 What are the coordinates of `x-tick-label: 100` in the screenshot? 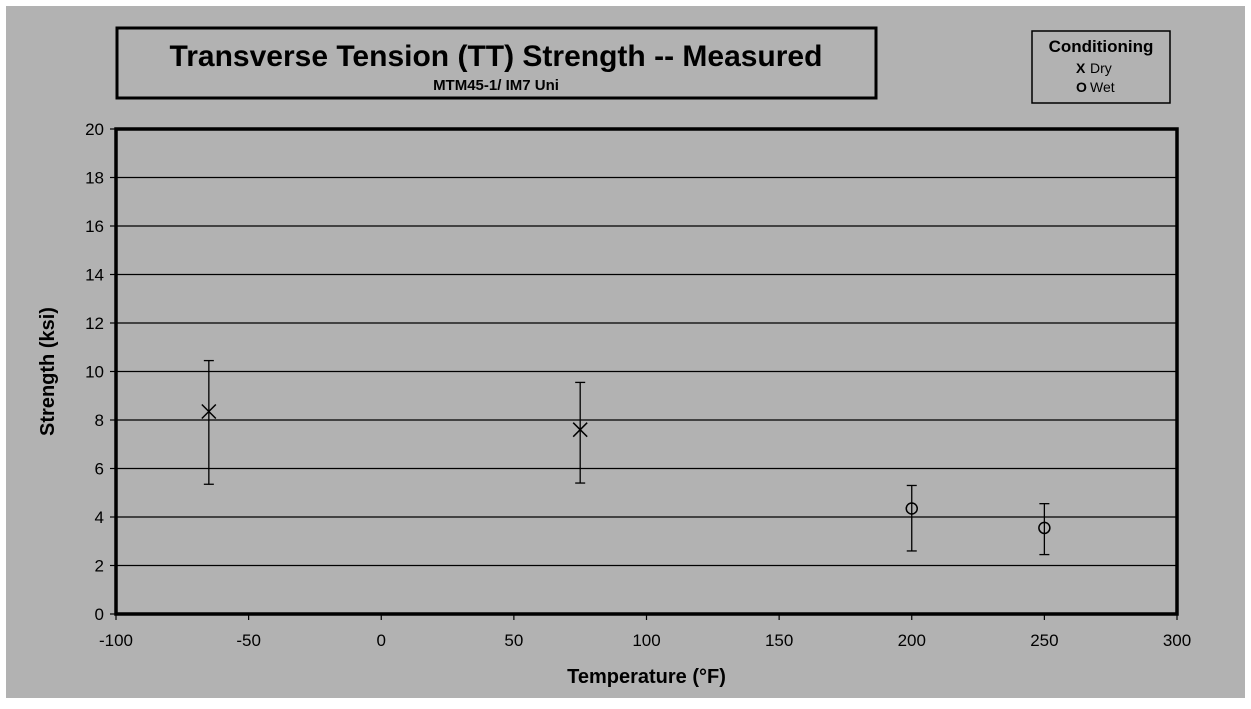 It's located at (646, 640).